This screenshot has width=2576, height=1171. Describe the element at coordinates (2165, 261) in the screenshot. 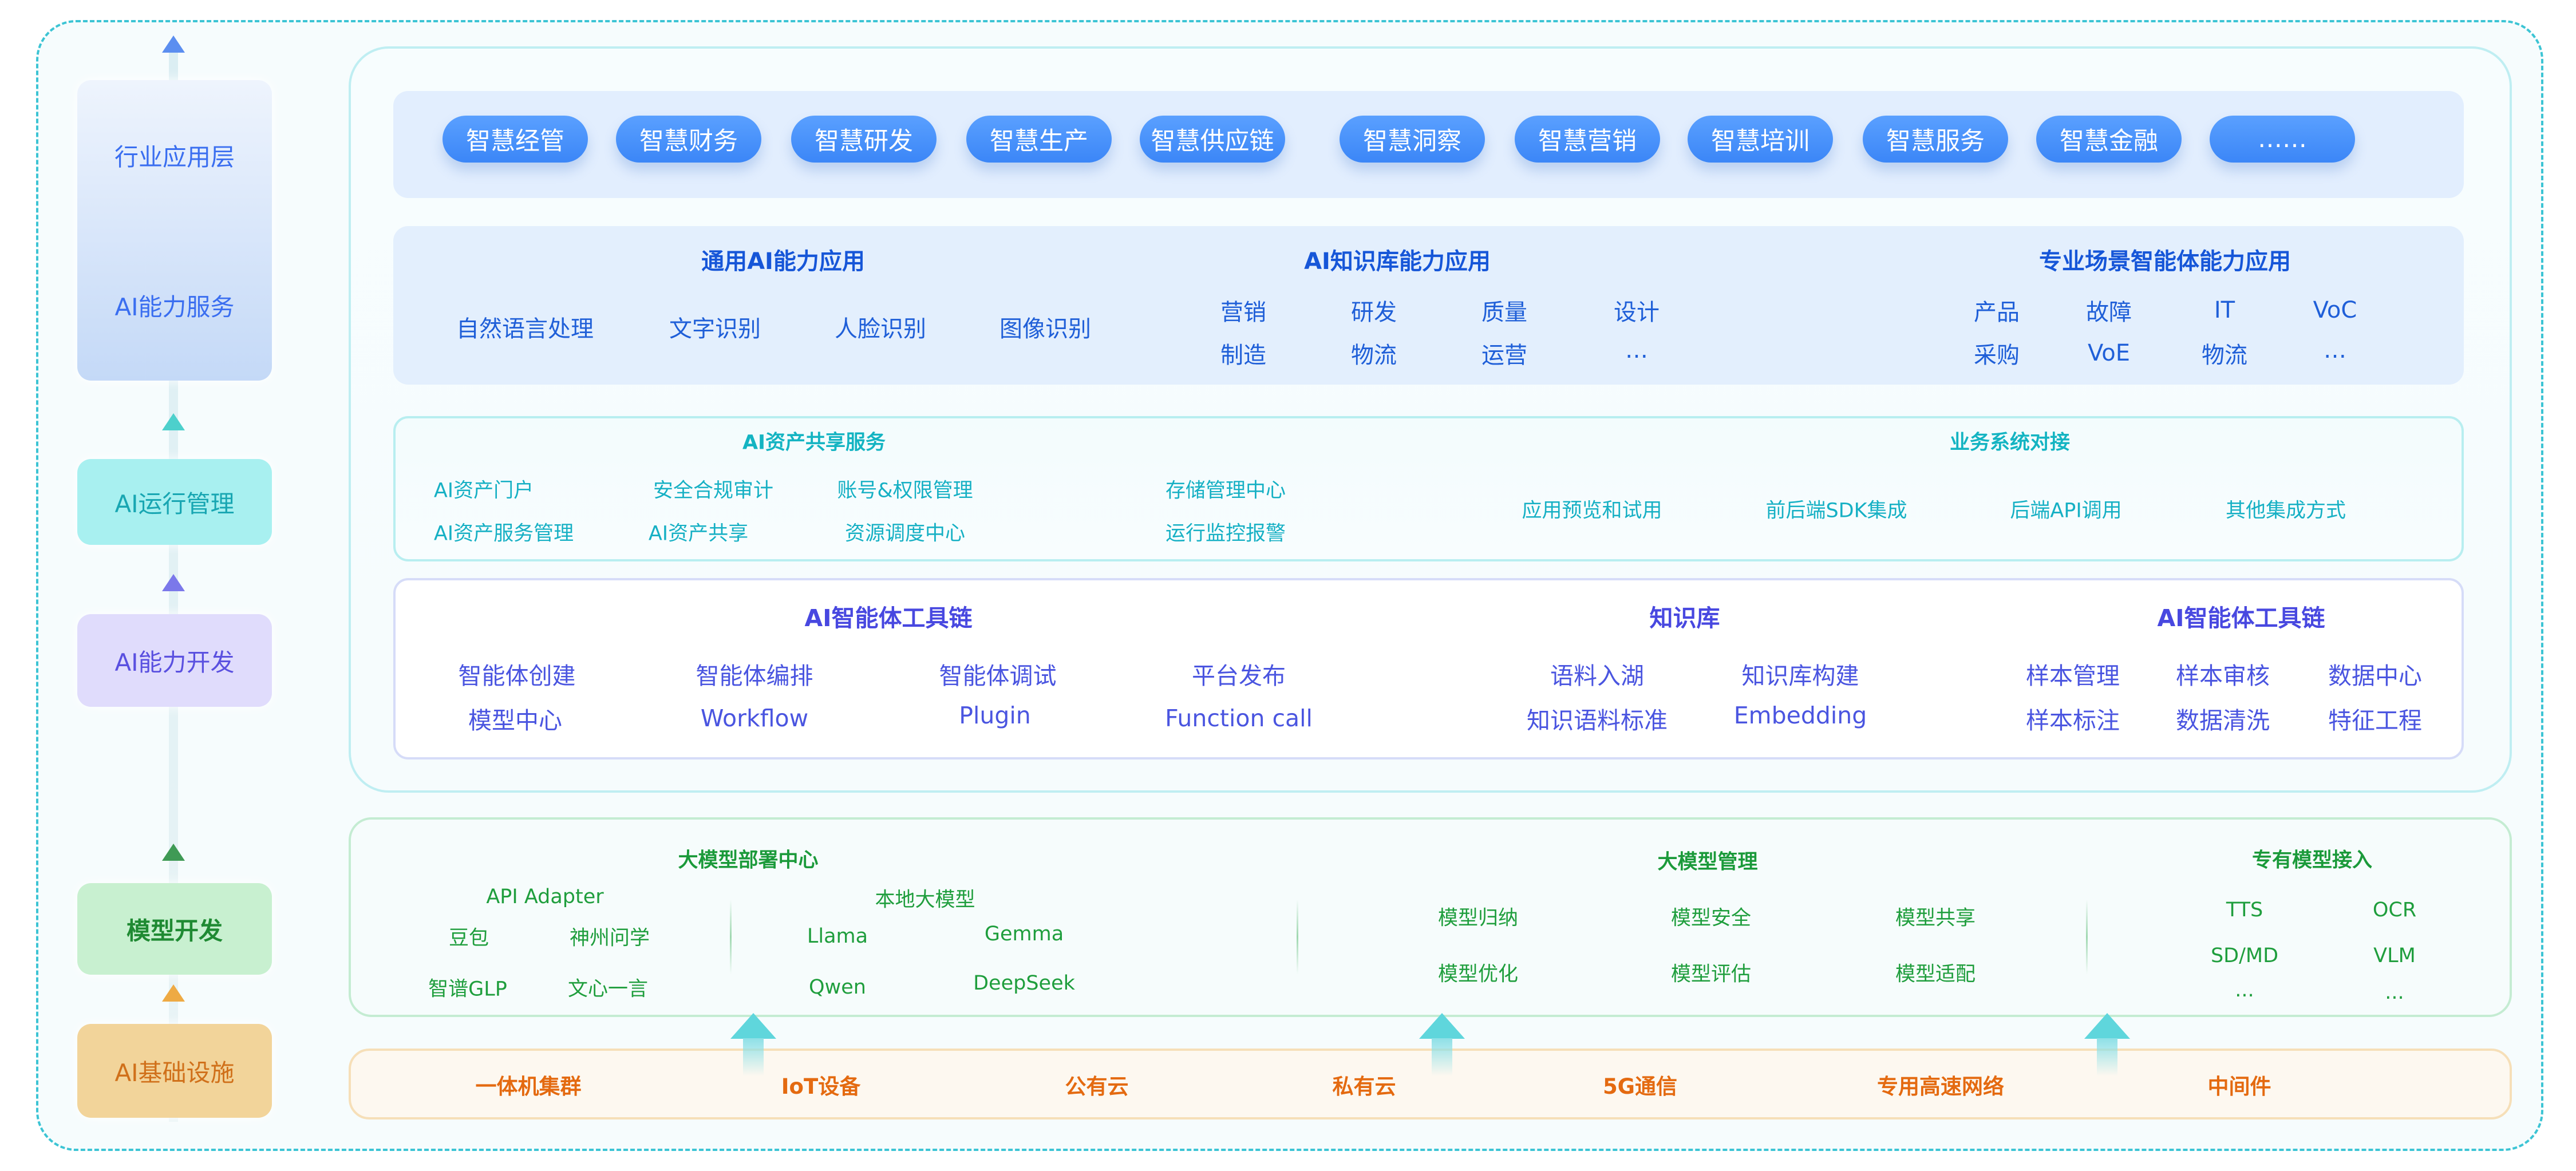

I see `section-title: 专业场景智能体能力应用` at that location.